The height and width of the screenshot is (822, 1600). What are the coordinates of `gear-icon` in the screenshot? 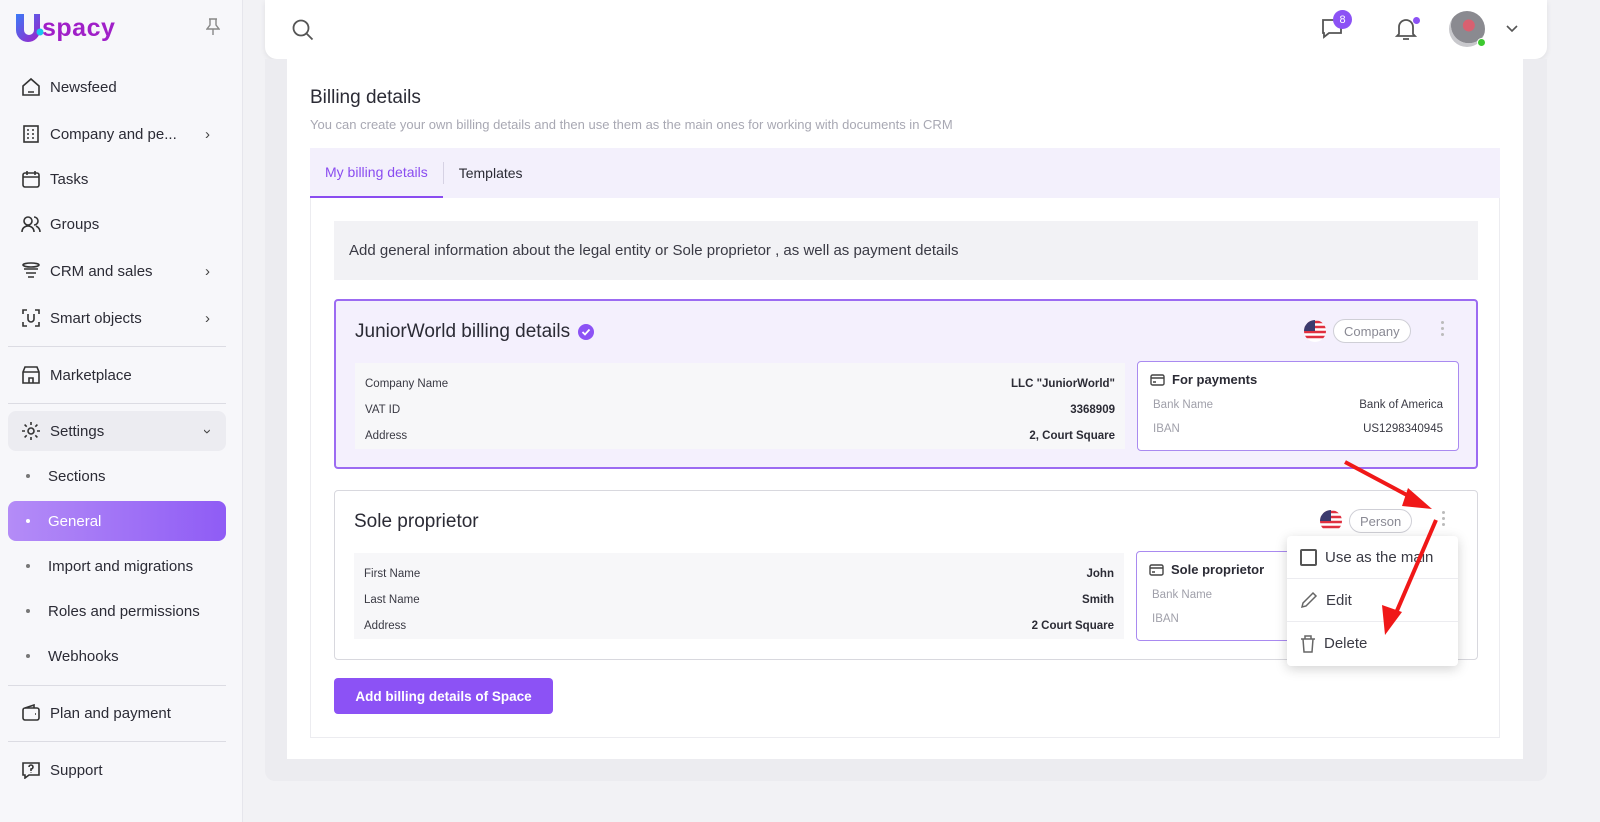 It's located at (31, 431).